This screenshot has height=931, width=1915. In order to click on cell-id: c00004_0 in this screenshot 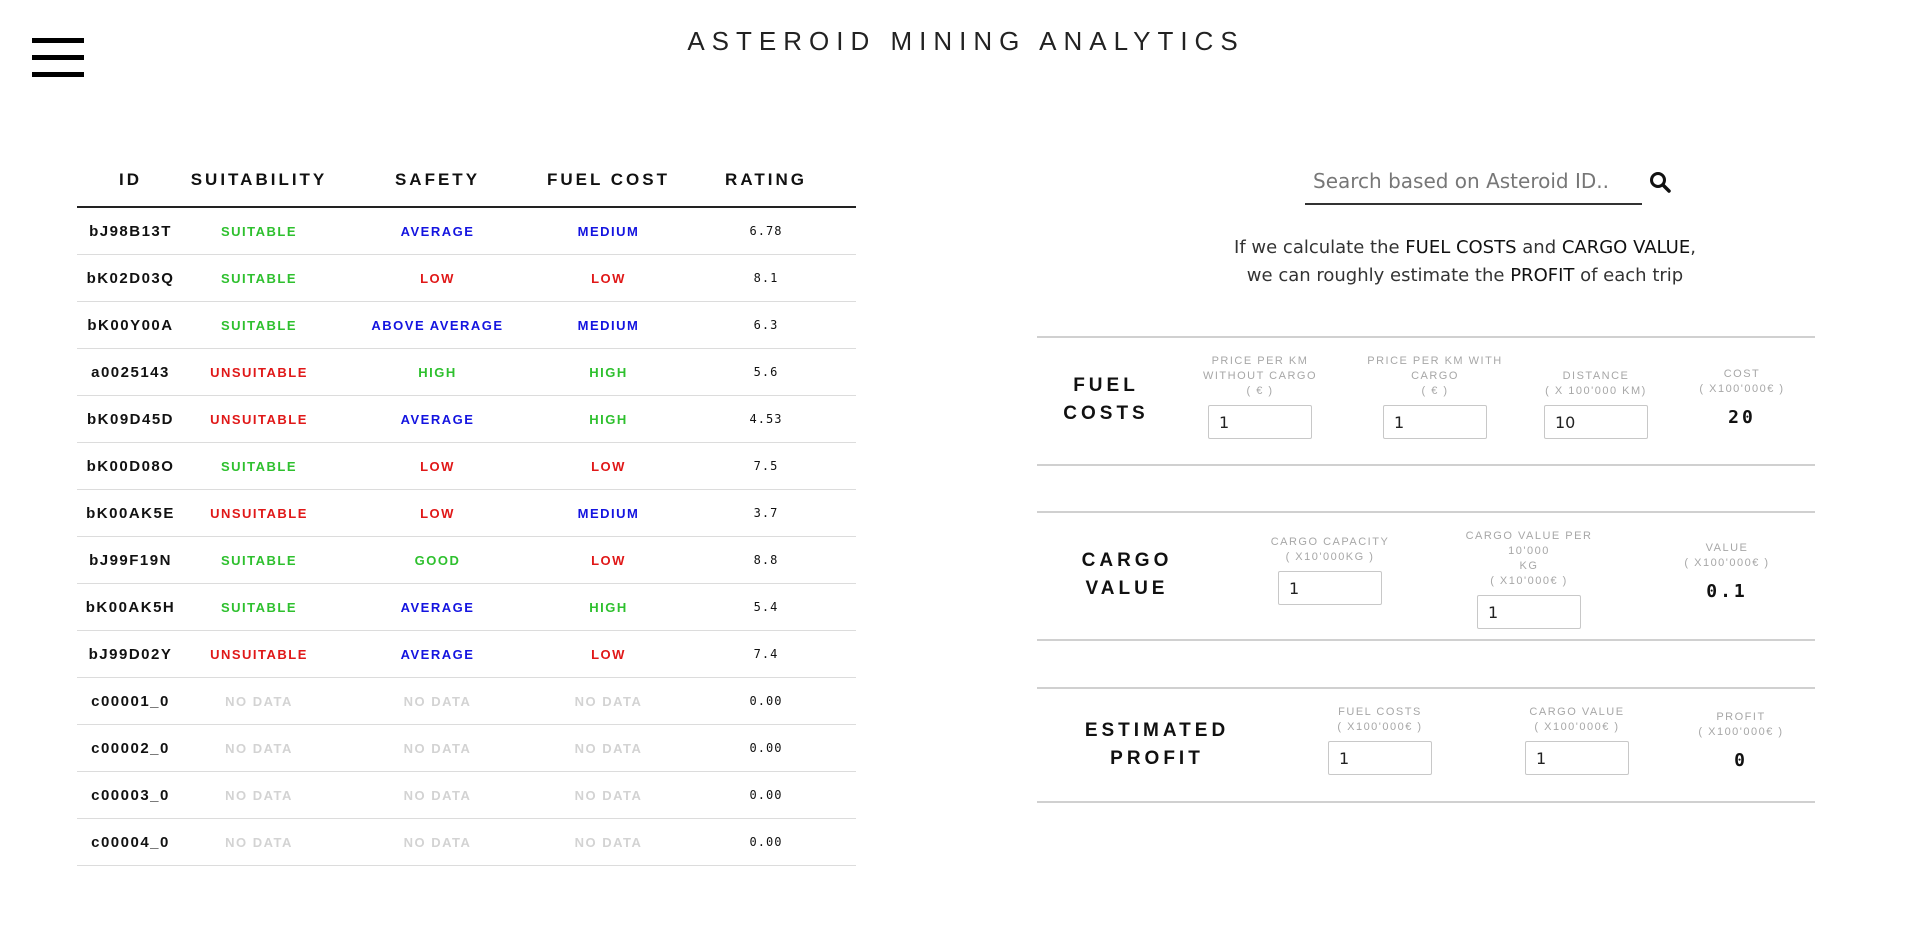, I will do `click(130, 842)`.